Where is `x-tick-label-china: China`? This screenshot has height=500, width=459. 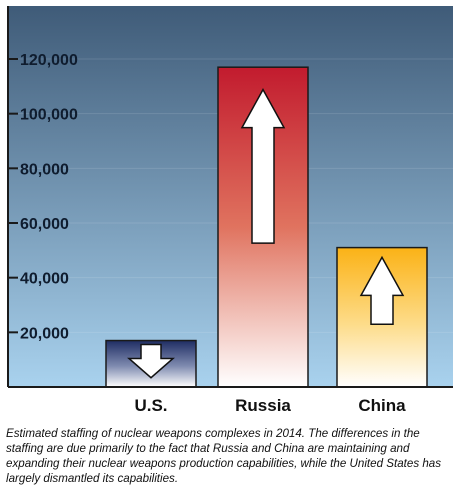
x-tick-label-china: China is located at coordinates (382, 405).